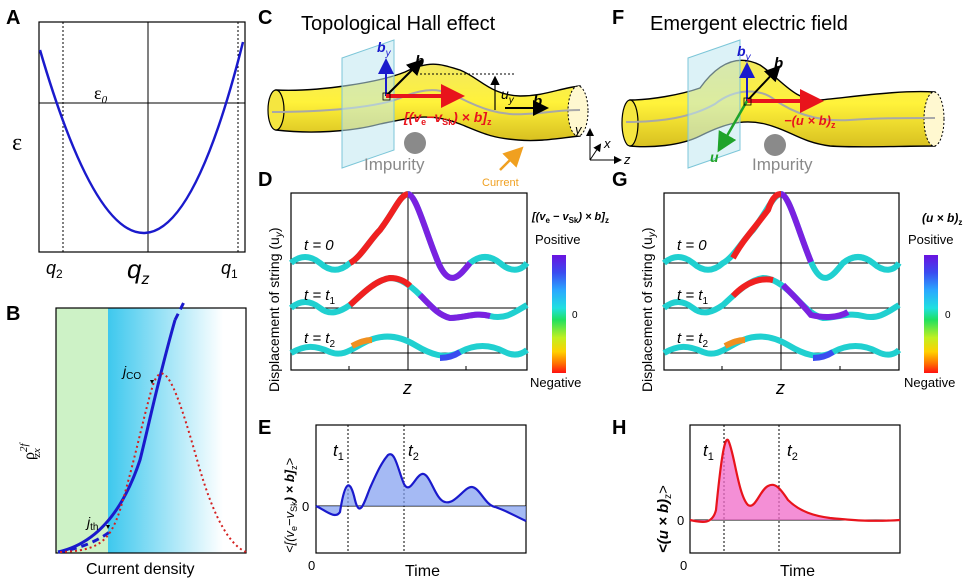  What do you see at coordinates (752, 287) in the screenshot?
I see `panel-g-string-t1-red` at bounding box center [752, 287].